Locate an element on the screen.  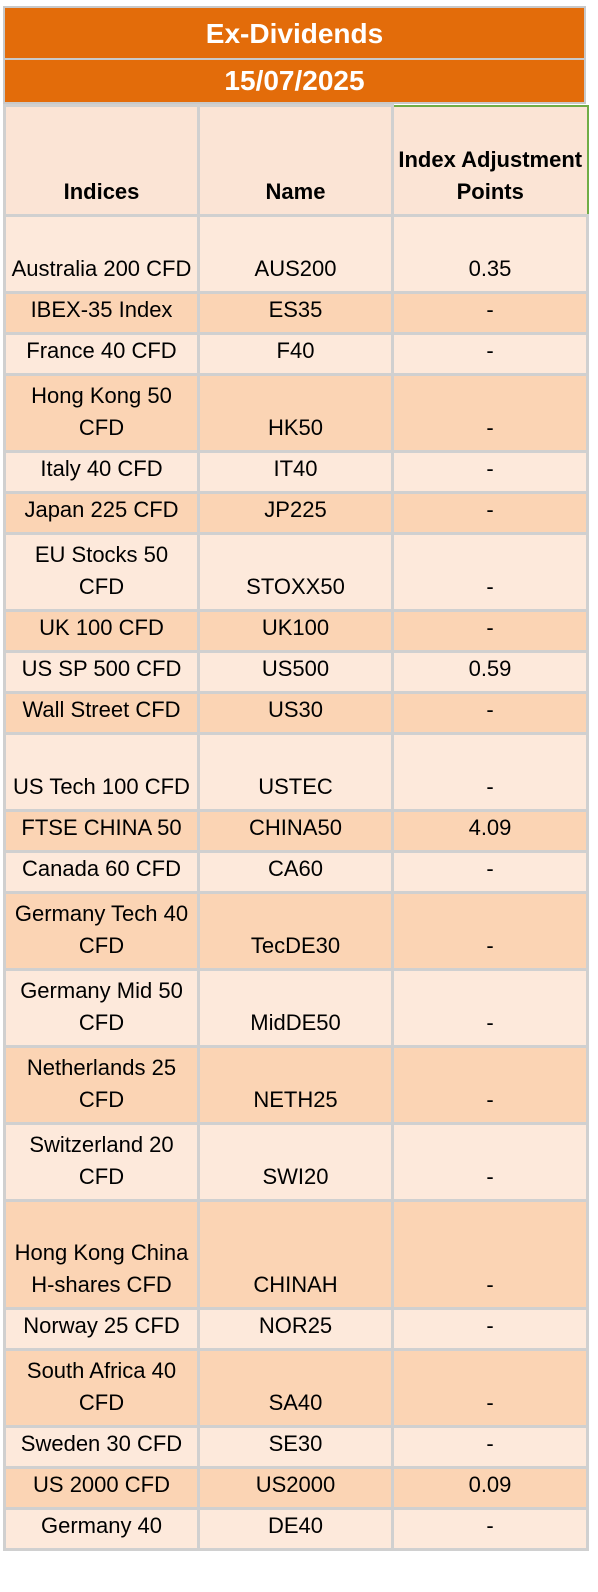
table-row: EU Stocks 50 CFD STOXX50- is located at coordinates (296, 572).